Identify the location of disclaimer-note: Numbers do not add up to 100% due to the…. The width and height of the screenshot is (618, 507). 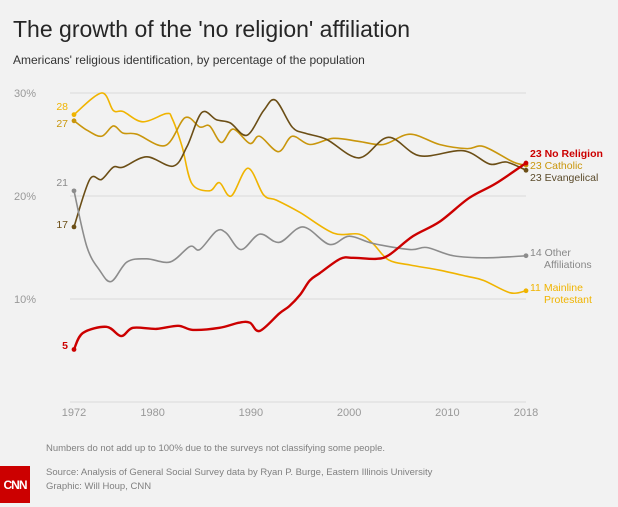
(216, 448).